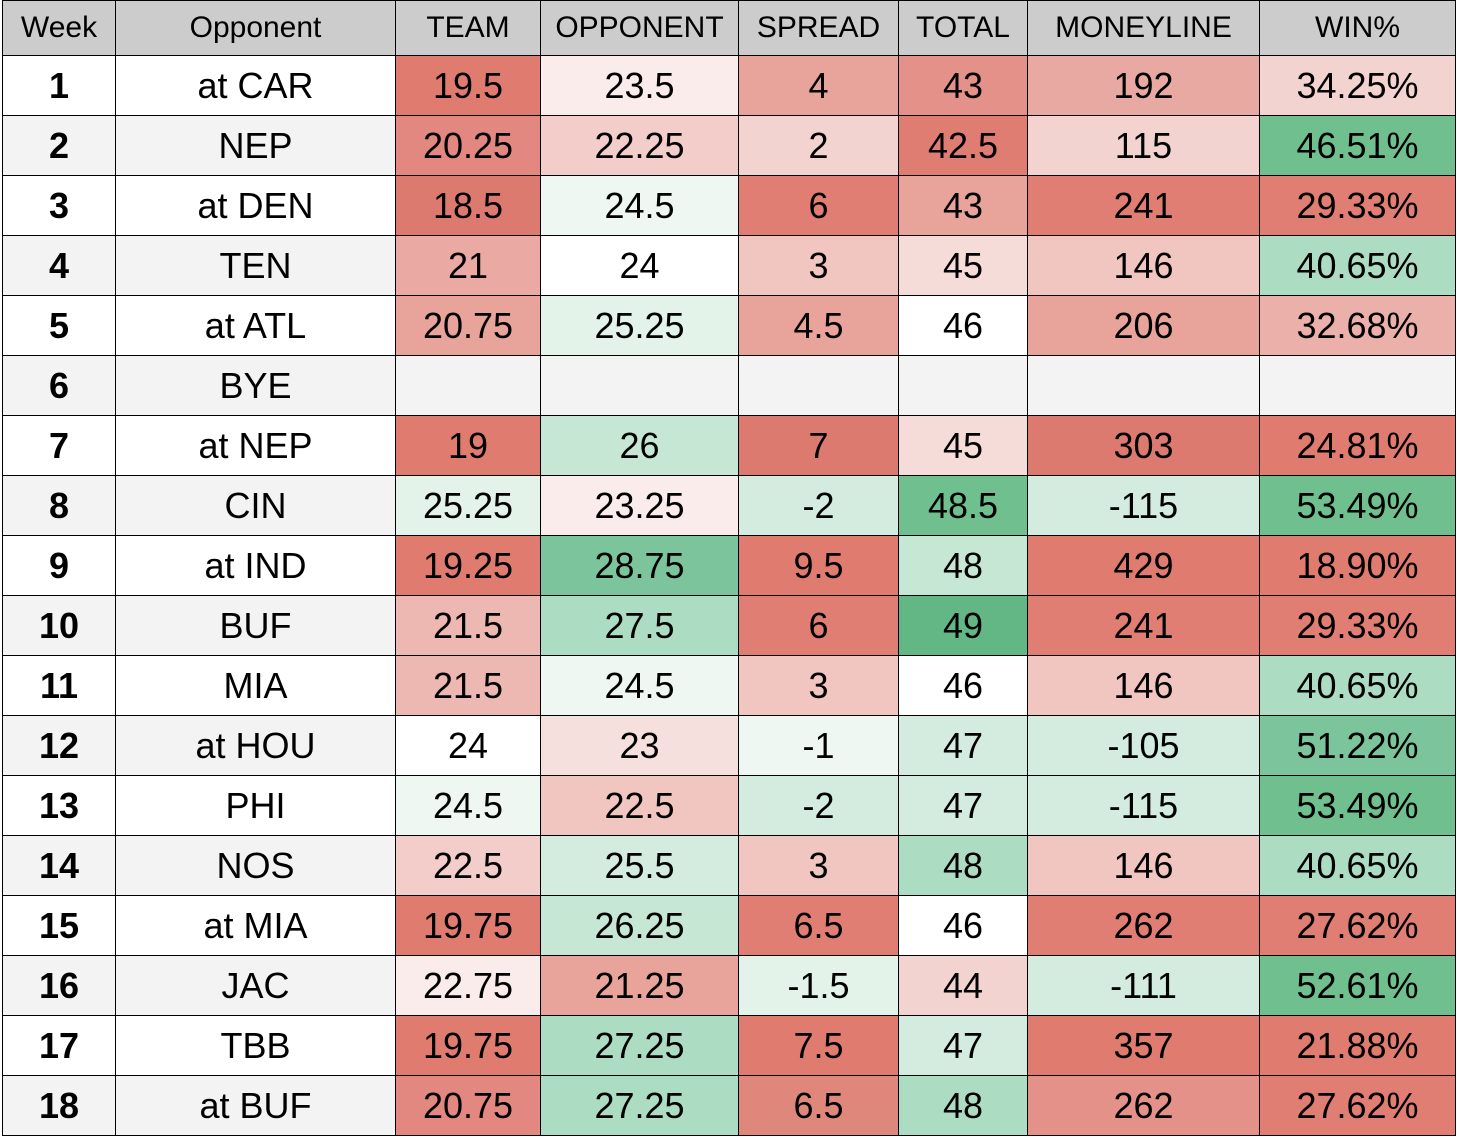 The height and width of the screenshot is (1138, 1457). Describe the element at coordinates (1143, 565) in the screenshot. I see `value-cell: 429` at that location.